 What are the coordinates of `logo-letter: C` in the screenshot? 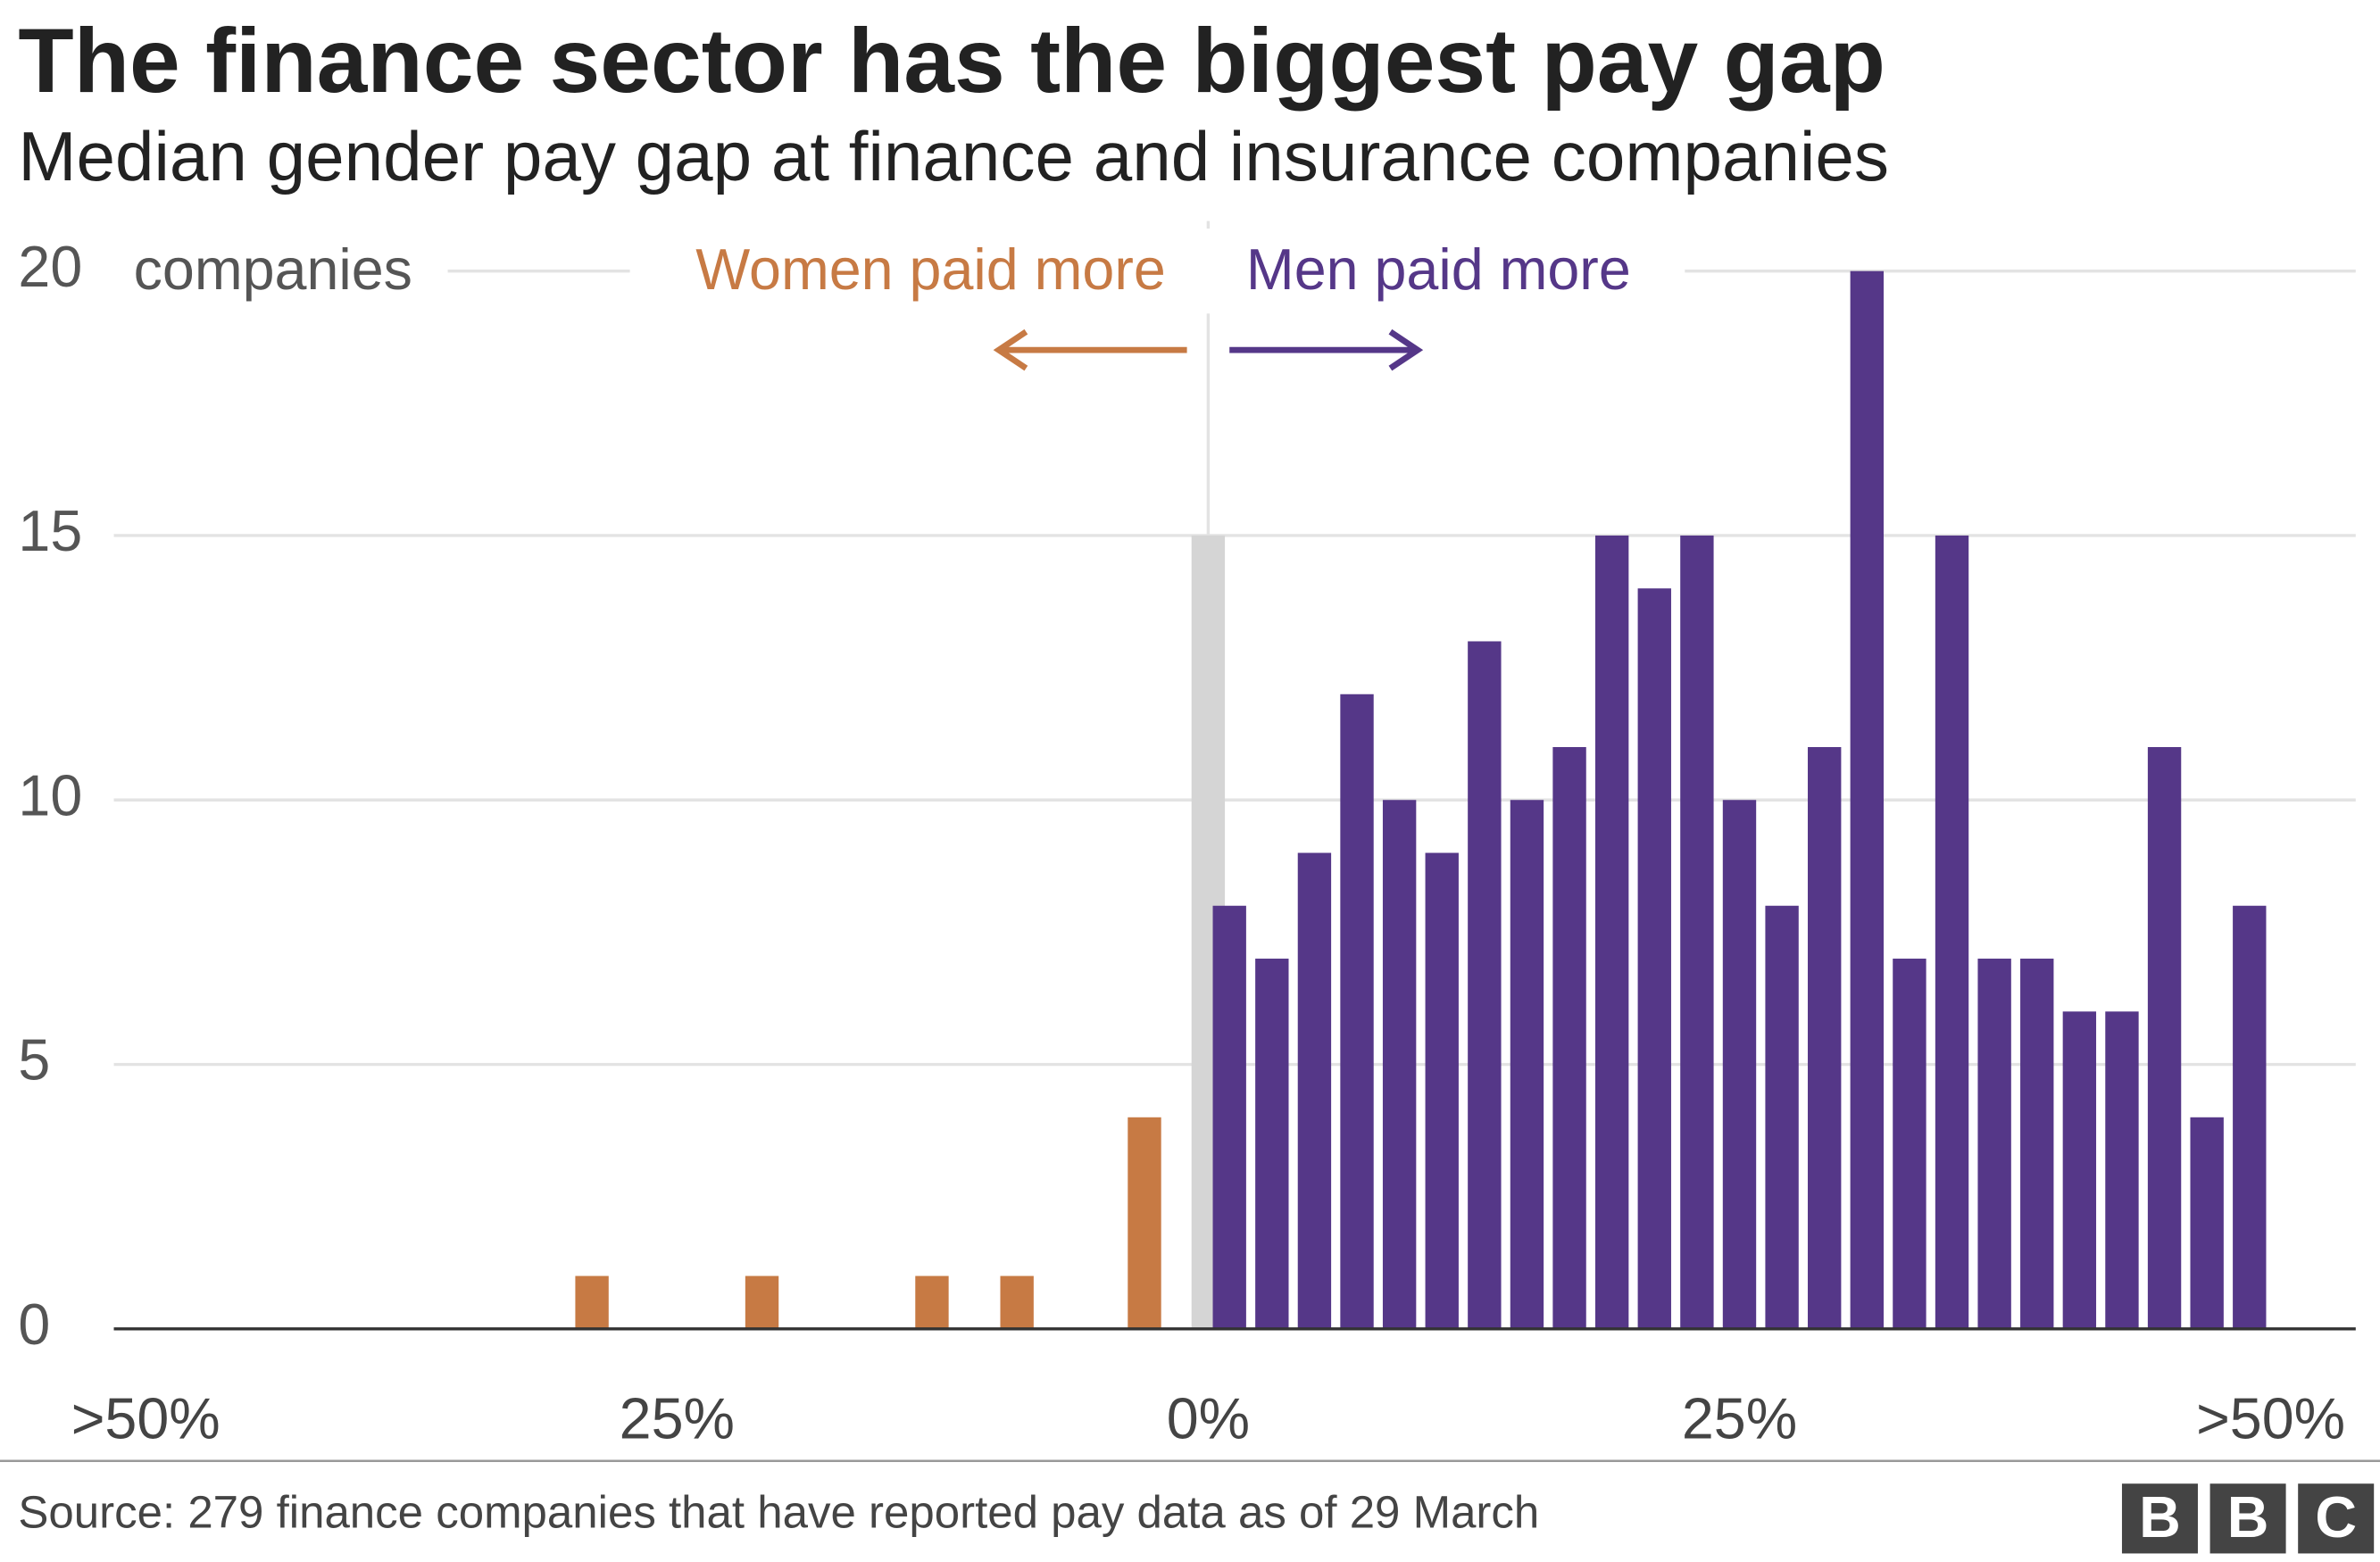 It's located at (2336, 1517).